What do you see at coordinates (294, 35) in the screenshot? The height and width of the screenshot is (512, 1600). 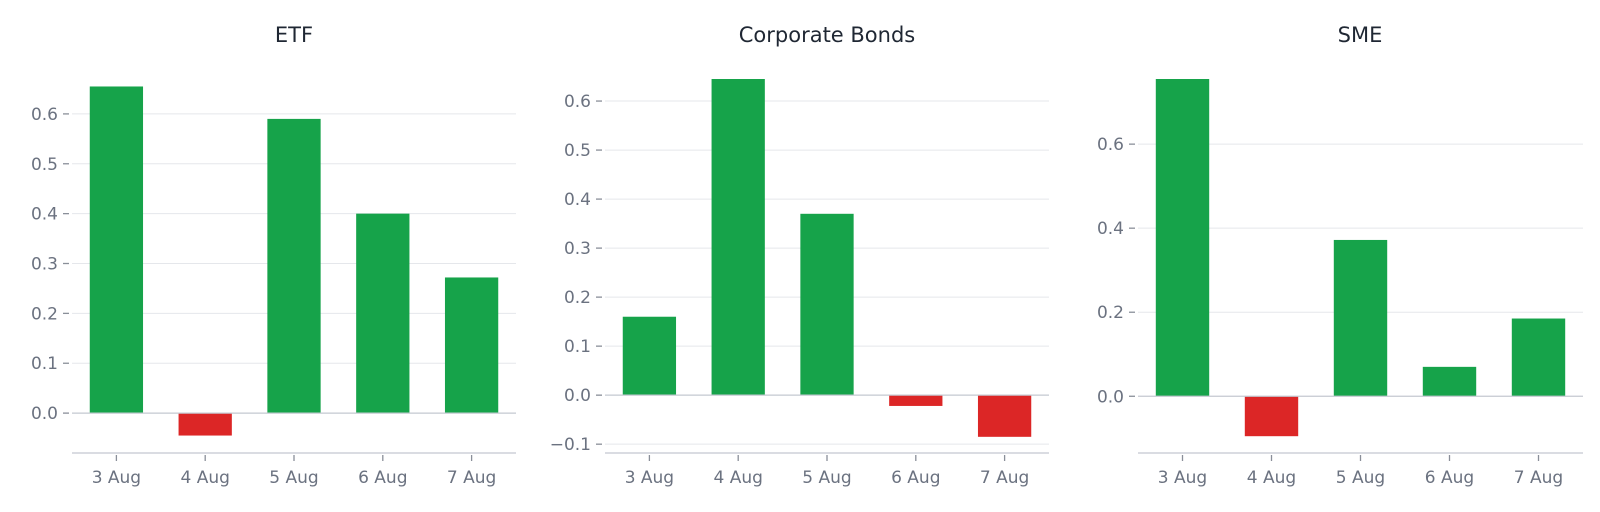 I see `chart-title: ETF` at bounding box center [294, 35].